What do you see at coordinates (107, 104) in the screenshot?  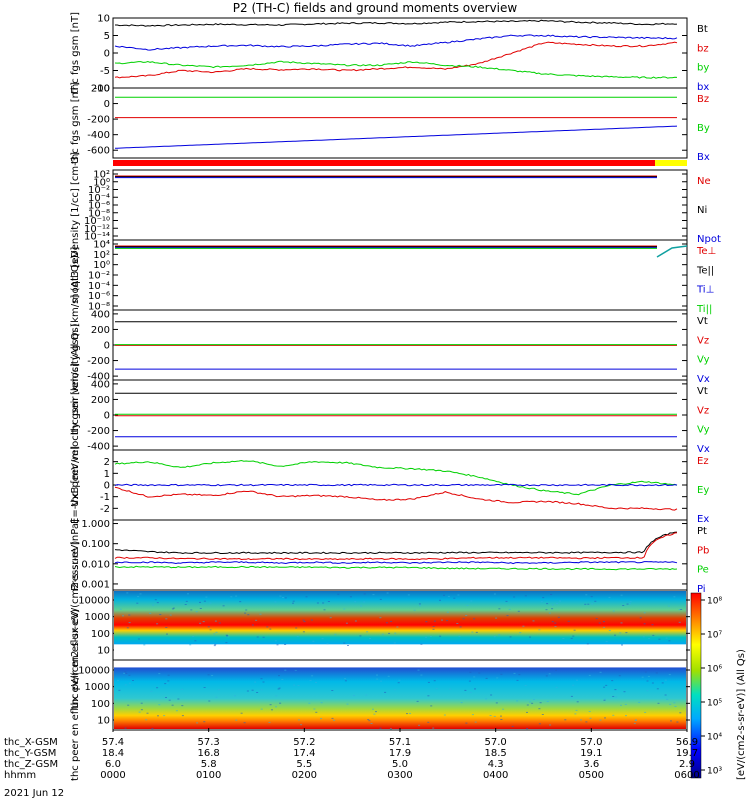 I see `y-tick-label: 0` at bounding box center [107, 104].